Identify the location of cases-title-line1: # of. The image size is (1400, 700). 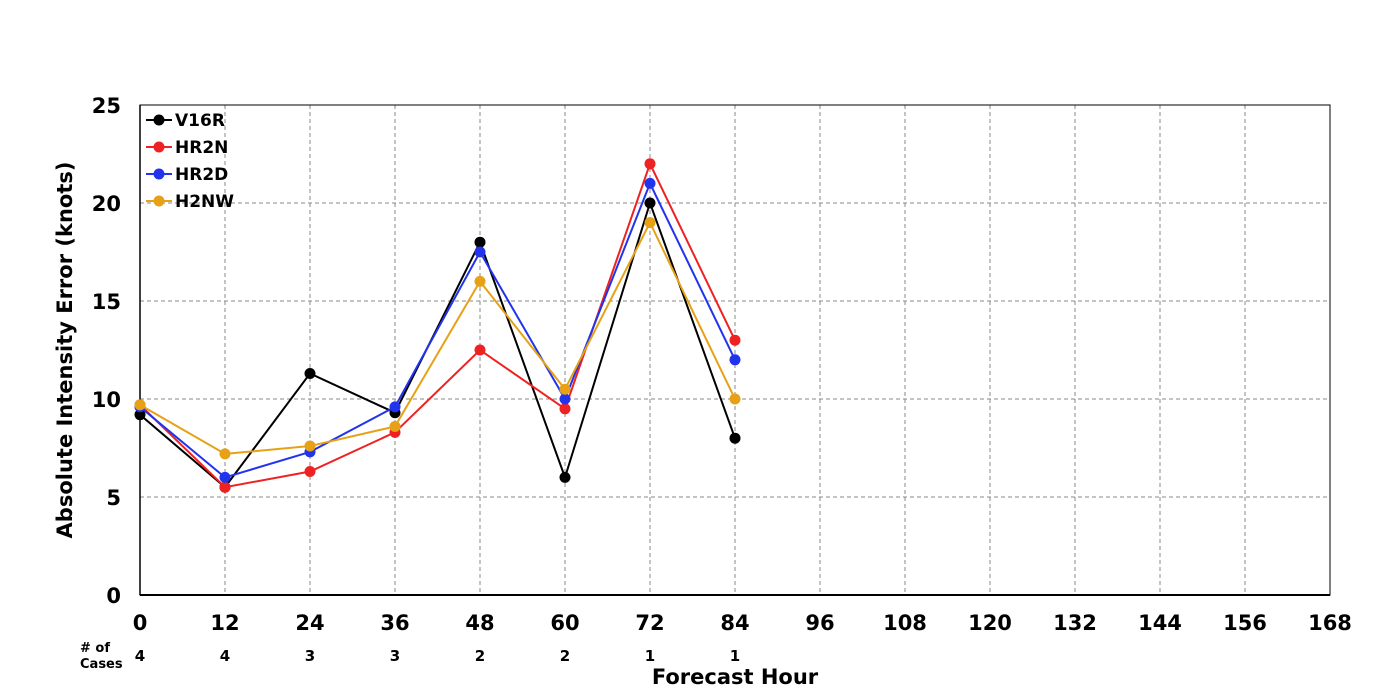
(95, 648).